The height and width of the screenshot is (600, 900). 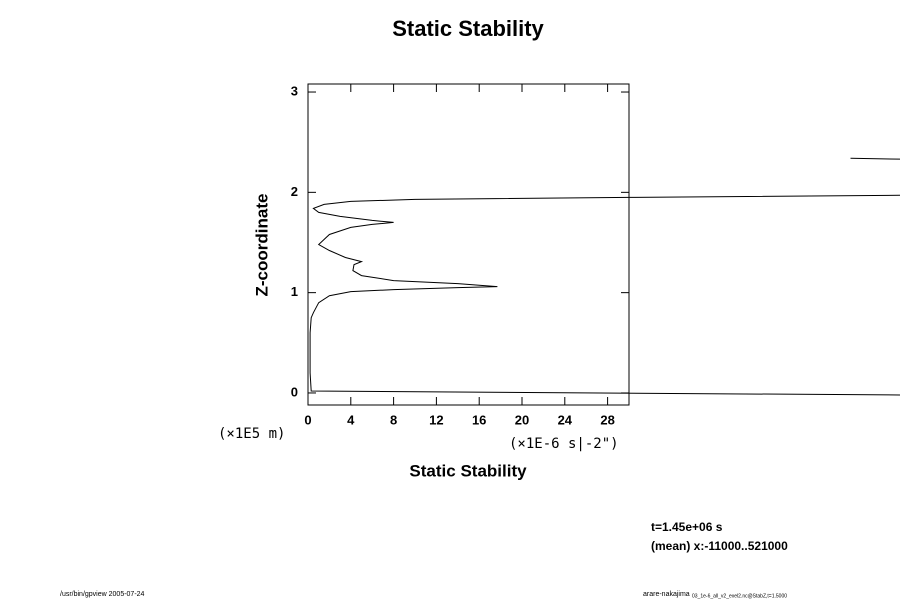 What do you see at coordinates (607, 419) in the screenshot?
I see `x-tick-label: 28` at bounding box center [607, 419].